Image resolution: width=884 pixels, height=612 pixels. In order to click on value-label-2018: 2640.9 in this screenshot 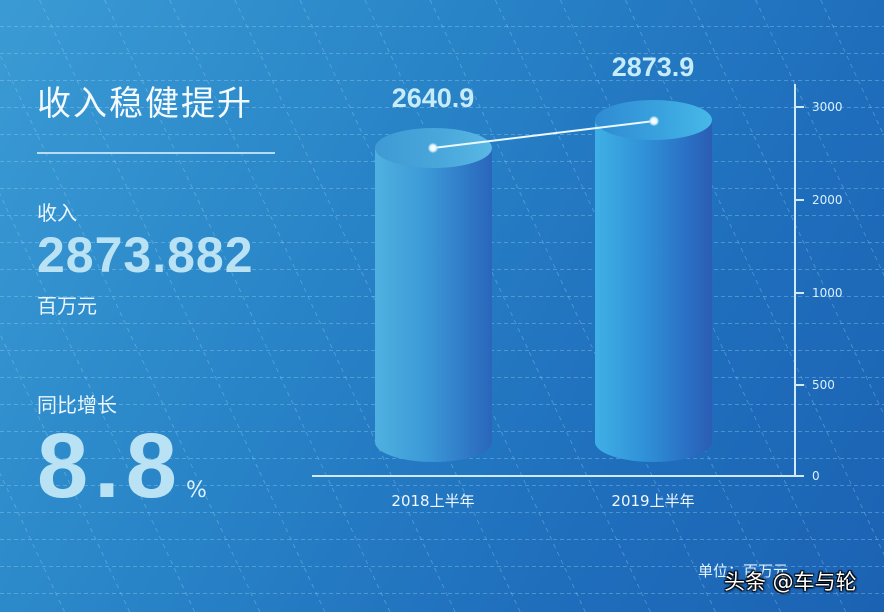, I will do `click(433, 98)`.